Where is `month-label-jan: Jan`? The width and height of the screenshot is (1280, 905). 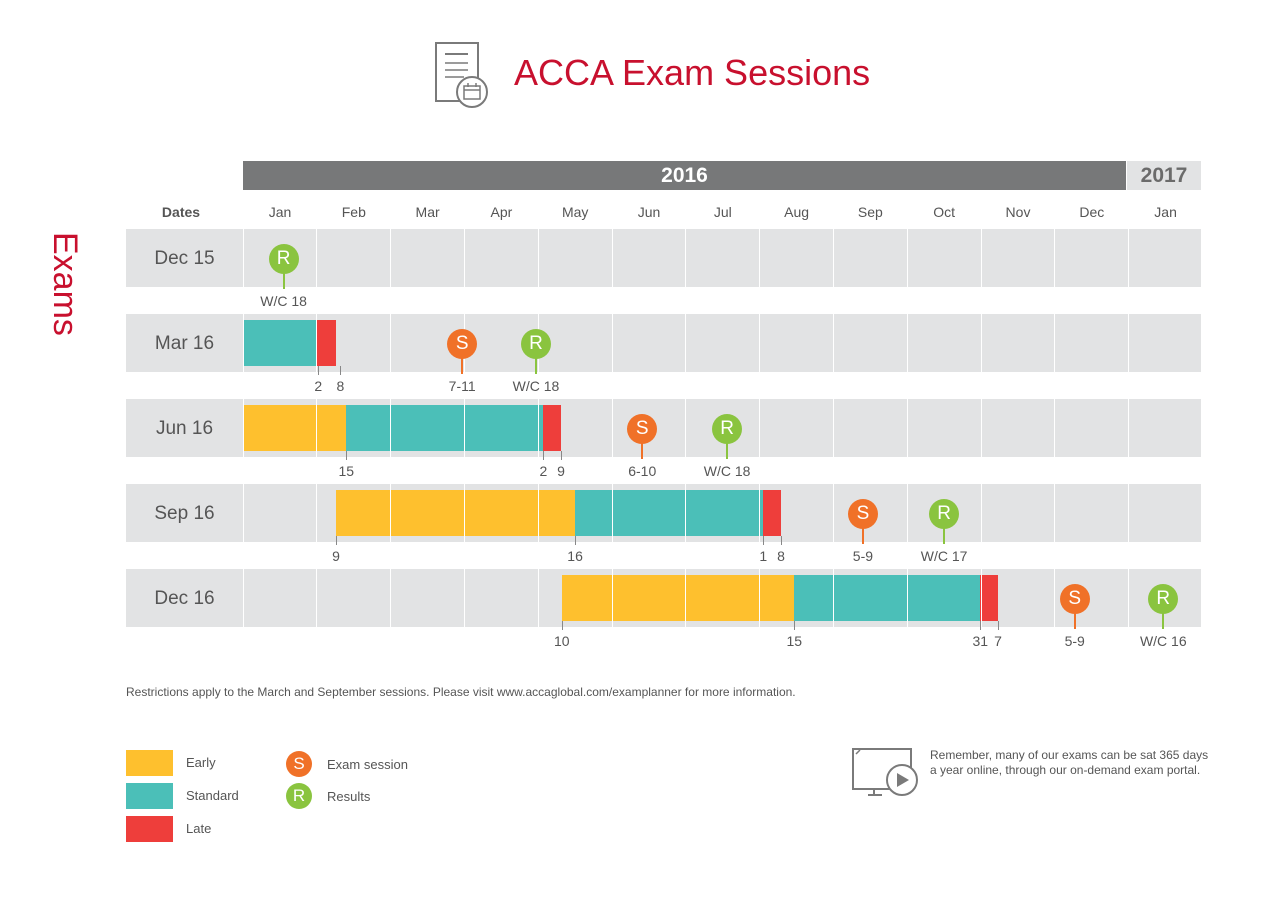
month-label-jan: Jan is located at coordinates (280, 212).